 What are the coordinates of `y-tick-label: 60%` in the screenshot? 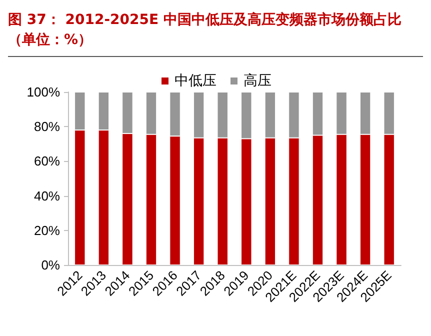 It's located at (47, 161).